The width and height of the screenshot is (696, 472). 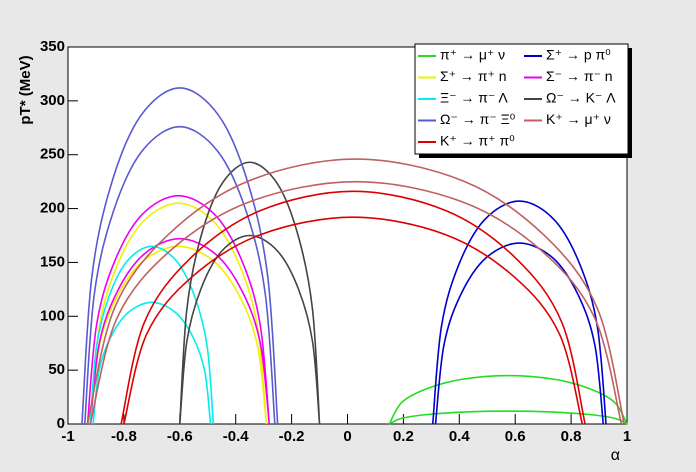 I want to click on y-axis-label: pT* (MeV), so click(x=25, y=89).